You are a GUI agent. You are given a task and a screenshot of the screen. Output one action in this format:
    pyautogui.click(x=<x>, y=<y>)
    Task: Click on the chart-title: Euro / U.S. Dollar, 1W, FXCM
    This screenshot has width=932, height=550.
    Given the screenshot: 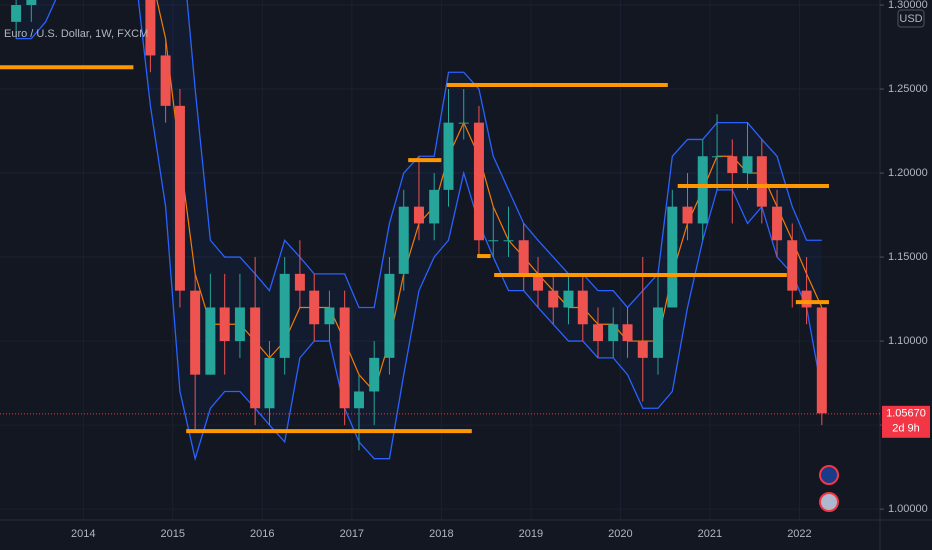 What is the action you would take?
    pyautogui.click(x=76, y=34)
    